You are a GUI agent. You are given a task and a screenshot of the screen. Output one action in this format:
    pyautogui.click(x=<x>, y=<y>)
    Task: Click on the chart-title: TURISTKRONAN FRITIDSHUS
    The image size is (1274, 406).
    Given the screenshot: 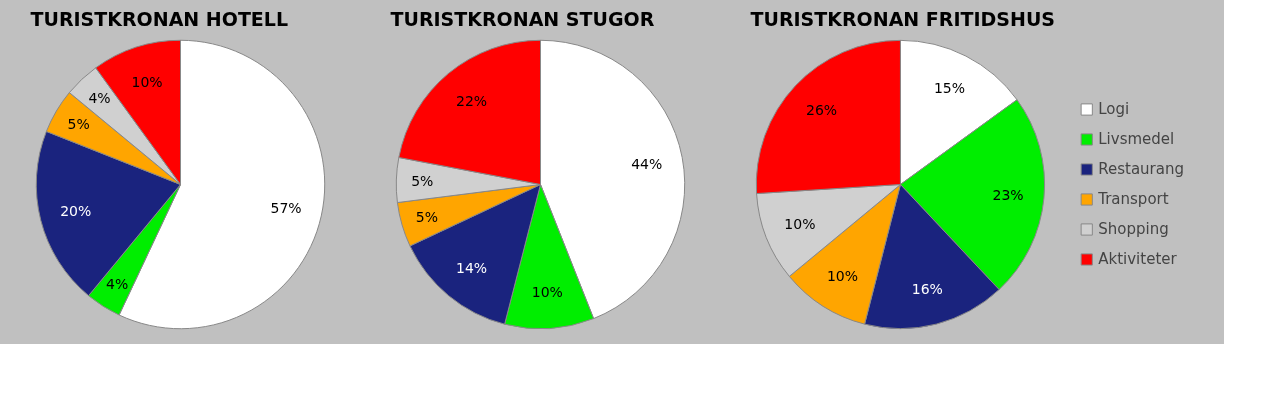 What is the action you would take?
    pyautogui.click(x=903, y=18)
    